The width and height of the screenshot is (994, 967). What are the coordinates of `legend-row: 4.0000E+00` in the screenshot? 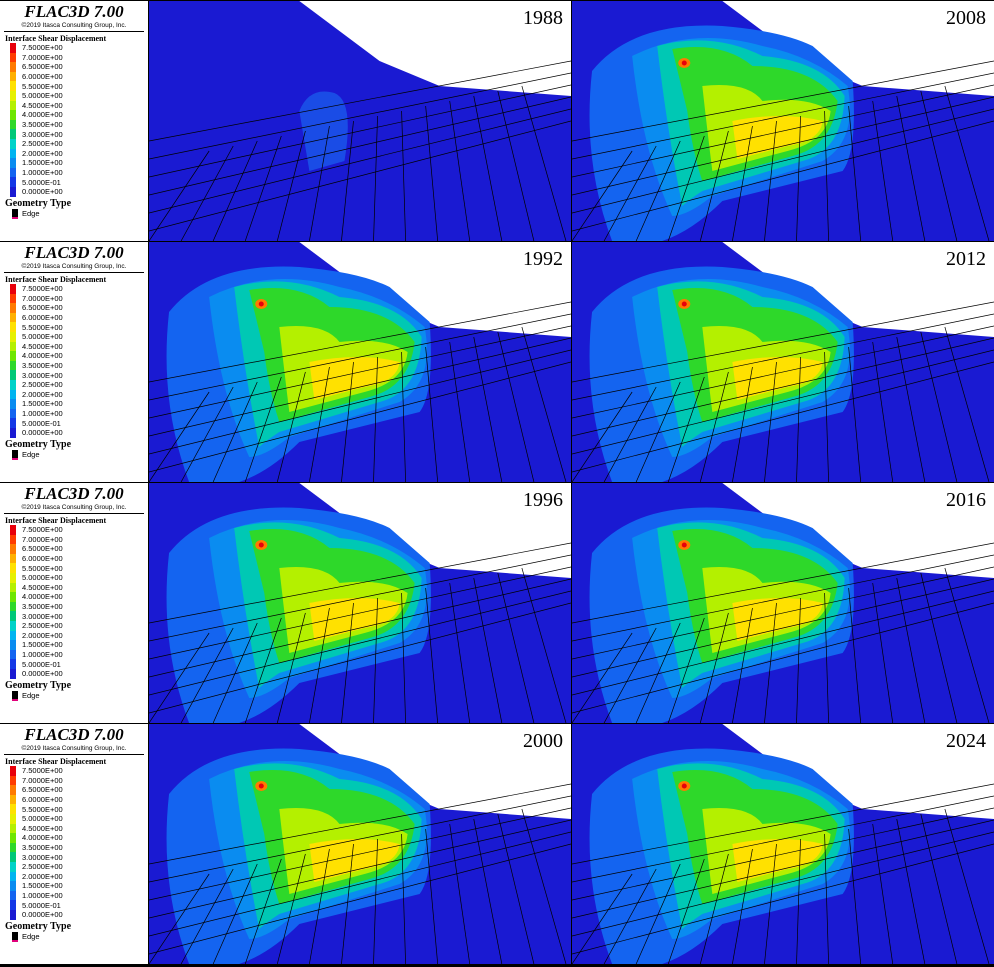 It's located at (74, 597).